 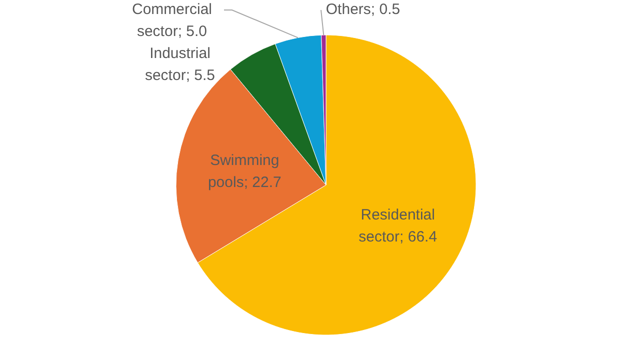 What do you see at coordinates (398, 226) in the screenshot?
I see `slice-label: Residential sector; 66.4` at bounding box center [398, 226].